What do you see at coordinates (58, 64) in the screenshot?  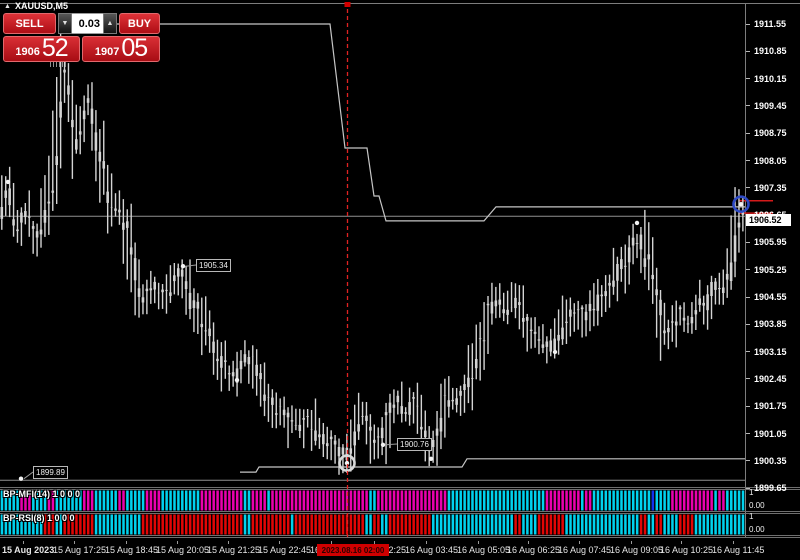 I see `panel-resize-grip` at bounding box center [58, 64].